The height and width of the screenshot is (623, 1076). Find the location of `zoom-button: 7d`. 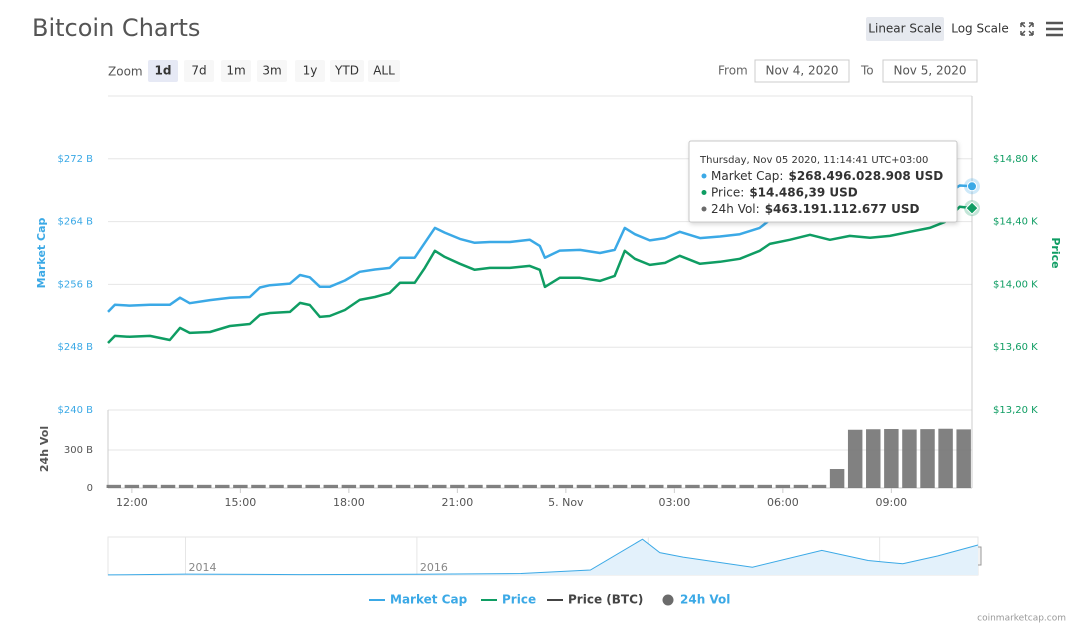

zoom-button: 7d is located at coordinates (199, 71).